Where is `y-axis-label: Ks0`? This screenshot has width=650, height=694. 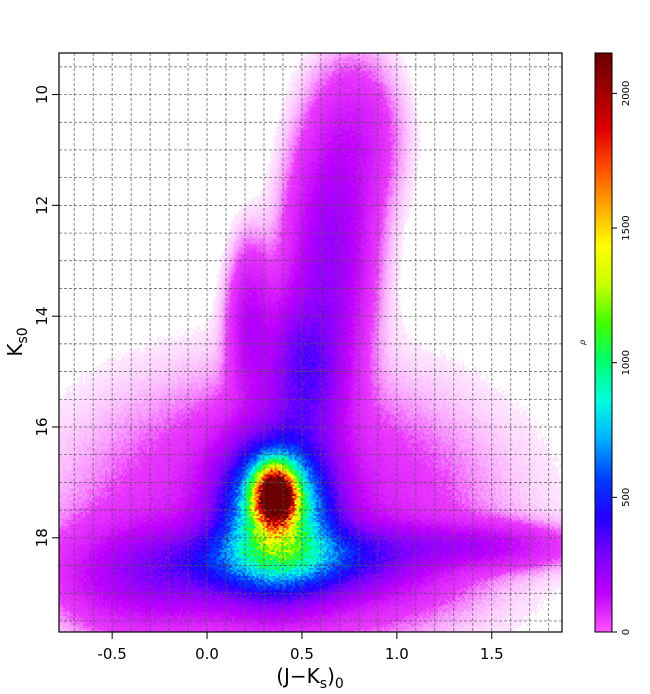 y-axis-label: Ks0 is located at coordinates (17, 341).